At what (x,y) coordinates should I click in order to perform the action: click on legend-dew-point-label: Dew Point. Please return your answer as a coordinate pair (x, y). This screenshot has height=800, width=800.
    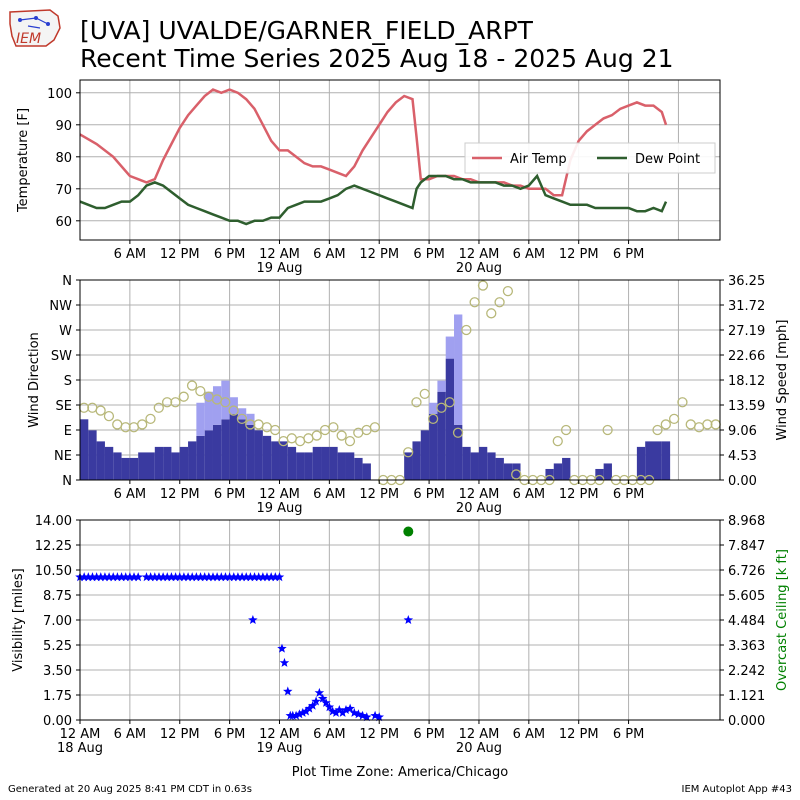
    Looking at the image, I should click on (667, 159).